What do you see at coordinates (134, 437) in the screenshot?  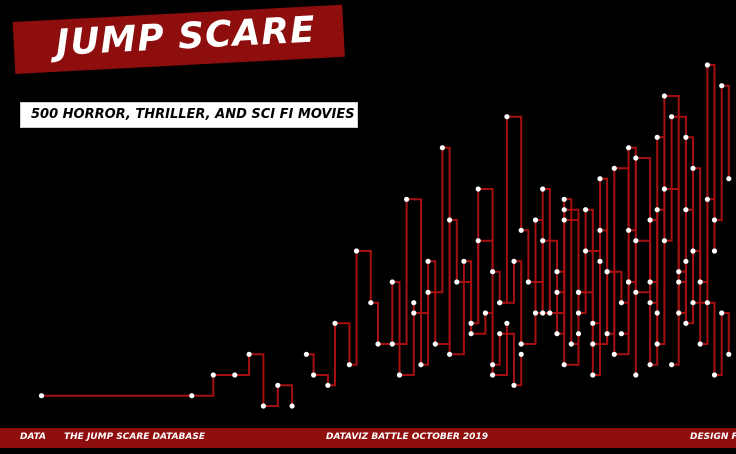 I see `footer-source: THE JUMP SCARE DATABASE` at bounding box center [134, 437].